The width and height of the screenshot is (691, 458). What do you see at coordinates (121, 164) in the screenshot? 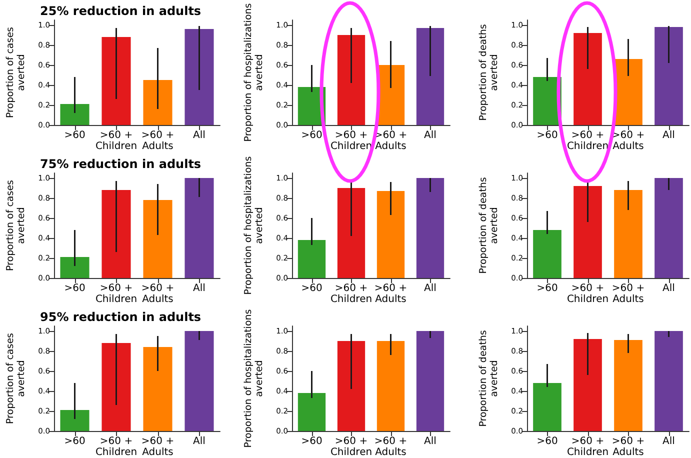
I see `chart-title: 75% reduction in adults` at bounding box center [121, 164].